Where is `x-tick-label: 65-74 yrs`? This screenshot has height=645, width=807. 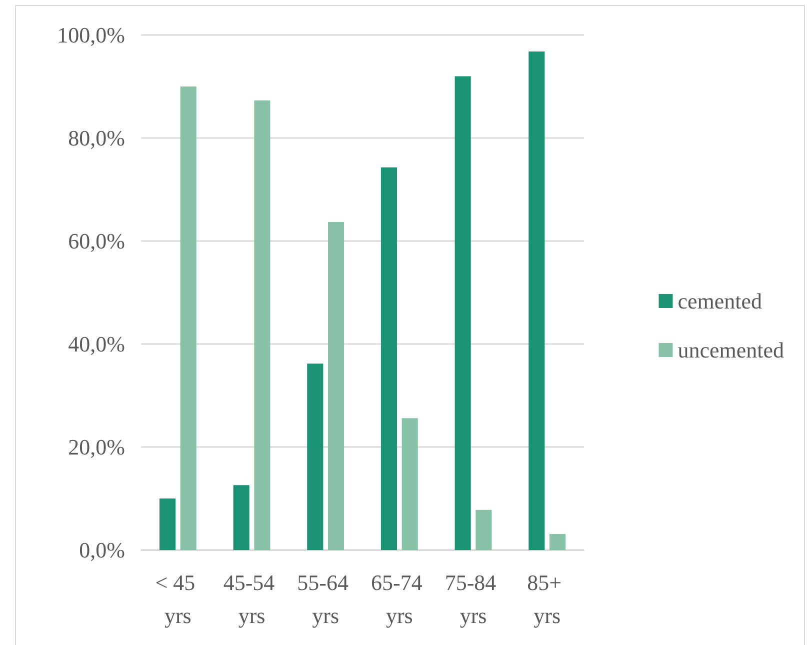
x-tick-label: 65-74 yrs is located at coordinates (399, 599).